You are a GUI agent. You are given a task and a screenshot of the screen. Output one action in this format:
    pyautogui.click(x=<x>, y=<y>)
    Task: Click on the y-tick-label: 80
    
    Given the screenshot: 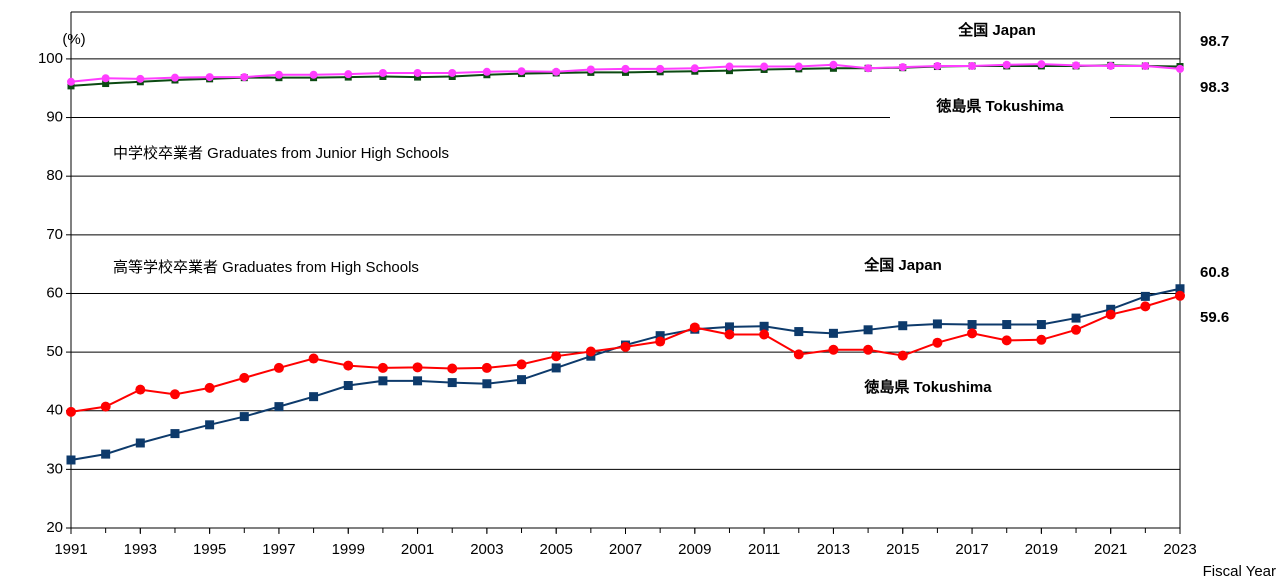 What is the action you would take?
    pyautogui.click(x=54, y=175)
    